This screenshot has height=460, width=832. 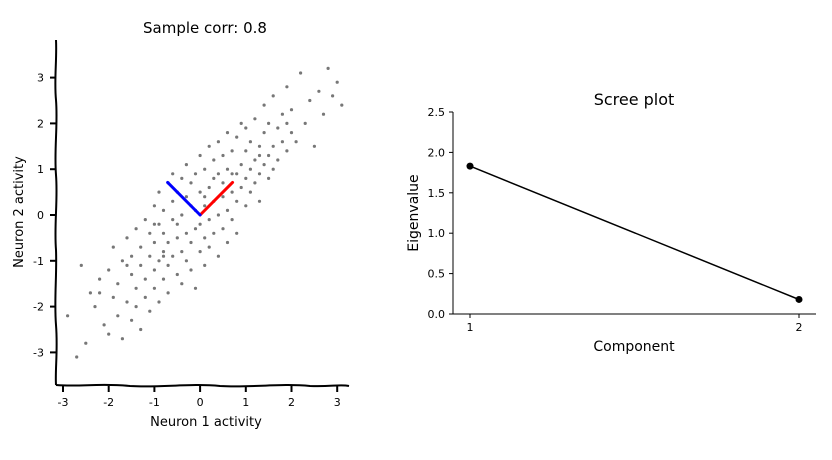 What do you see at coordinates (63, 402) in the screenshot?
I see `scatter-x-tick-label: -3` at bounding box center [63, 402].